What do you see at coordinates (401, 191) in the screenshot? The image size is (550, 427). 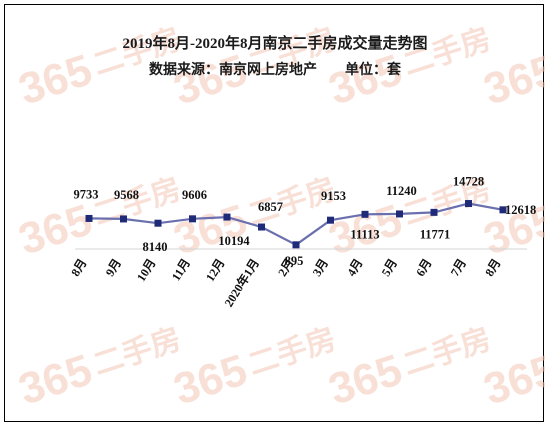 I see `data-label: 11240` at bounding box center [401, 191].